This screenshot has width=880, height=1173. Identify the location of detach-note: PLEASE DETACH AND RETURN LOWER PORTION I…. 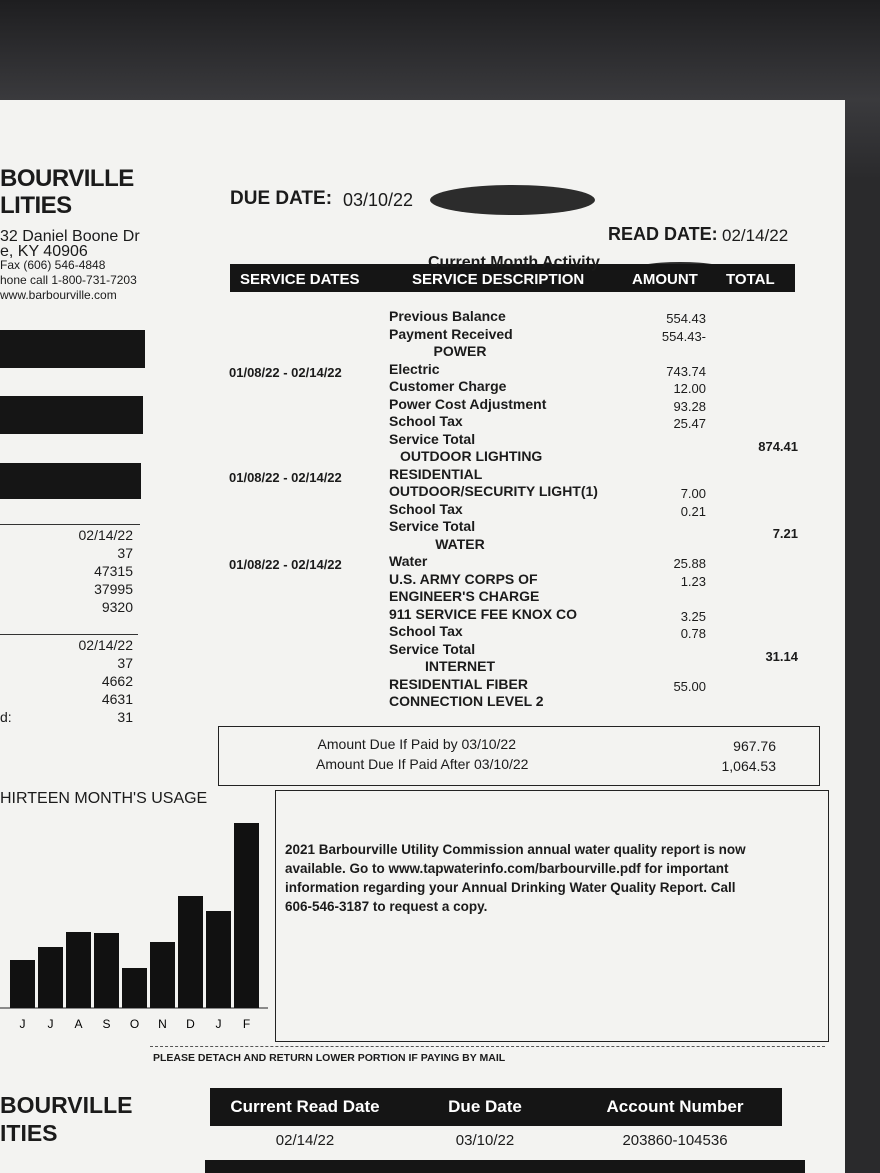
(329, 1058).